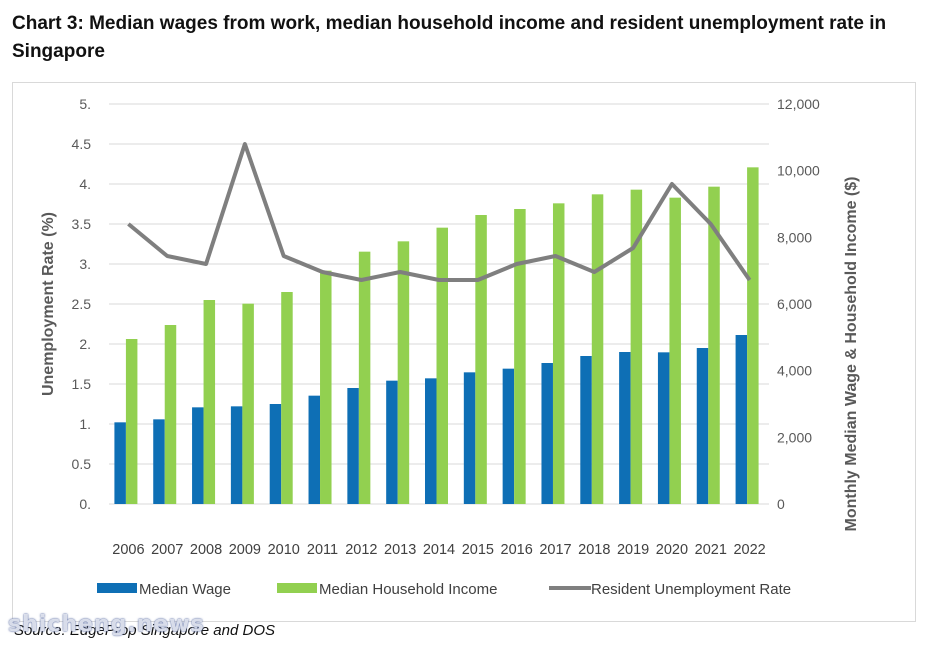 The height and width of the screenshot is (651, 925). Describe the element at coordinates (439, 550) in the screenshot. I see `x-tick-label: 2014` at that location.